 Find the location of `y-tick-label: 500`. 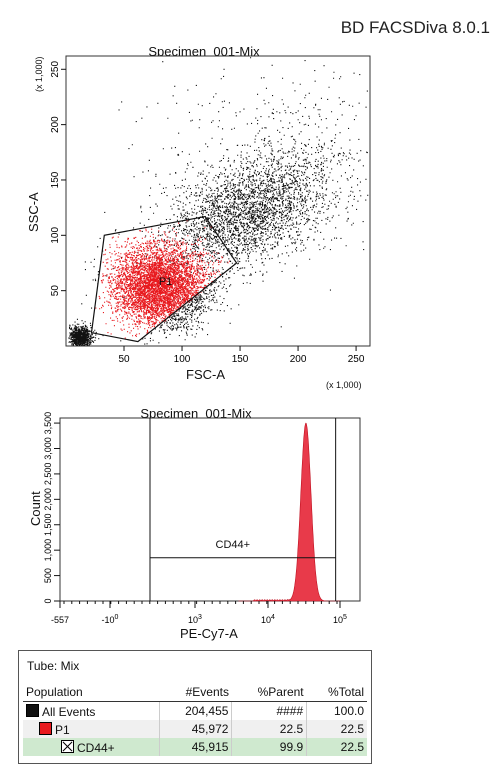

y-tick-label: 500 is located at coordinates (48, 575).